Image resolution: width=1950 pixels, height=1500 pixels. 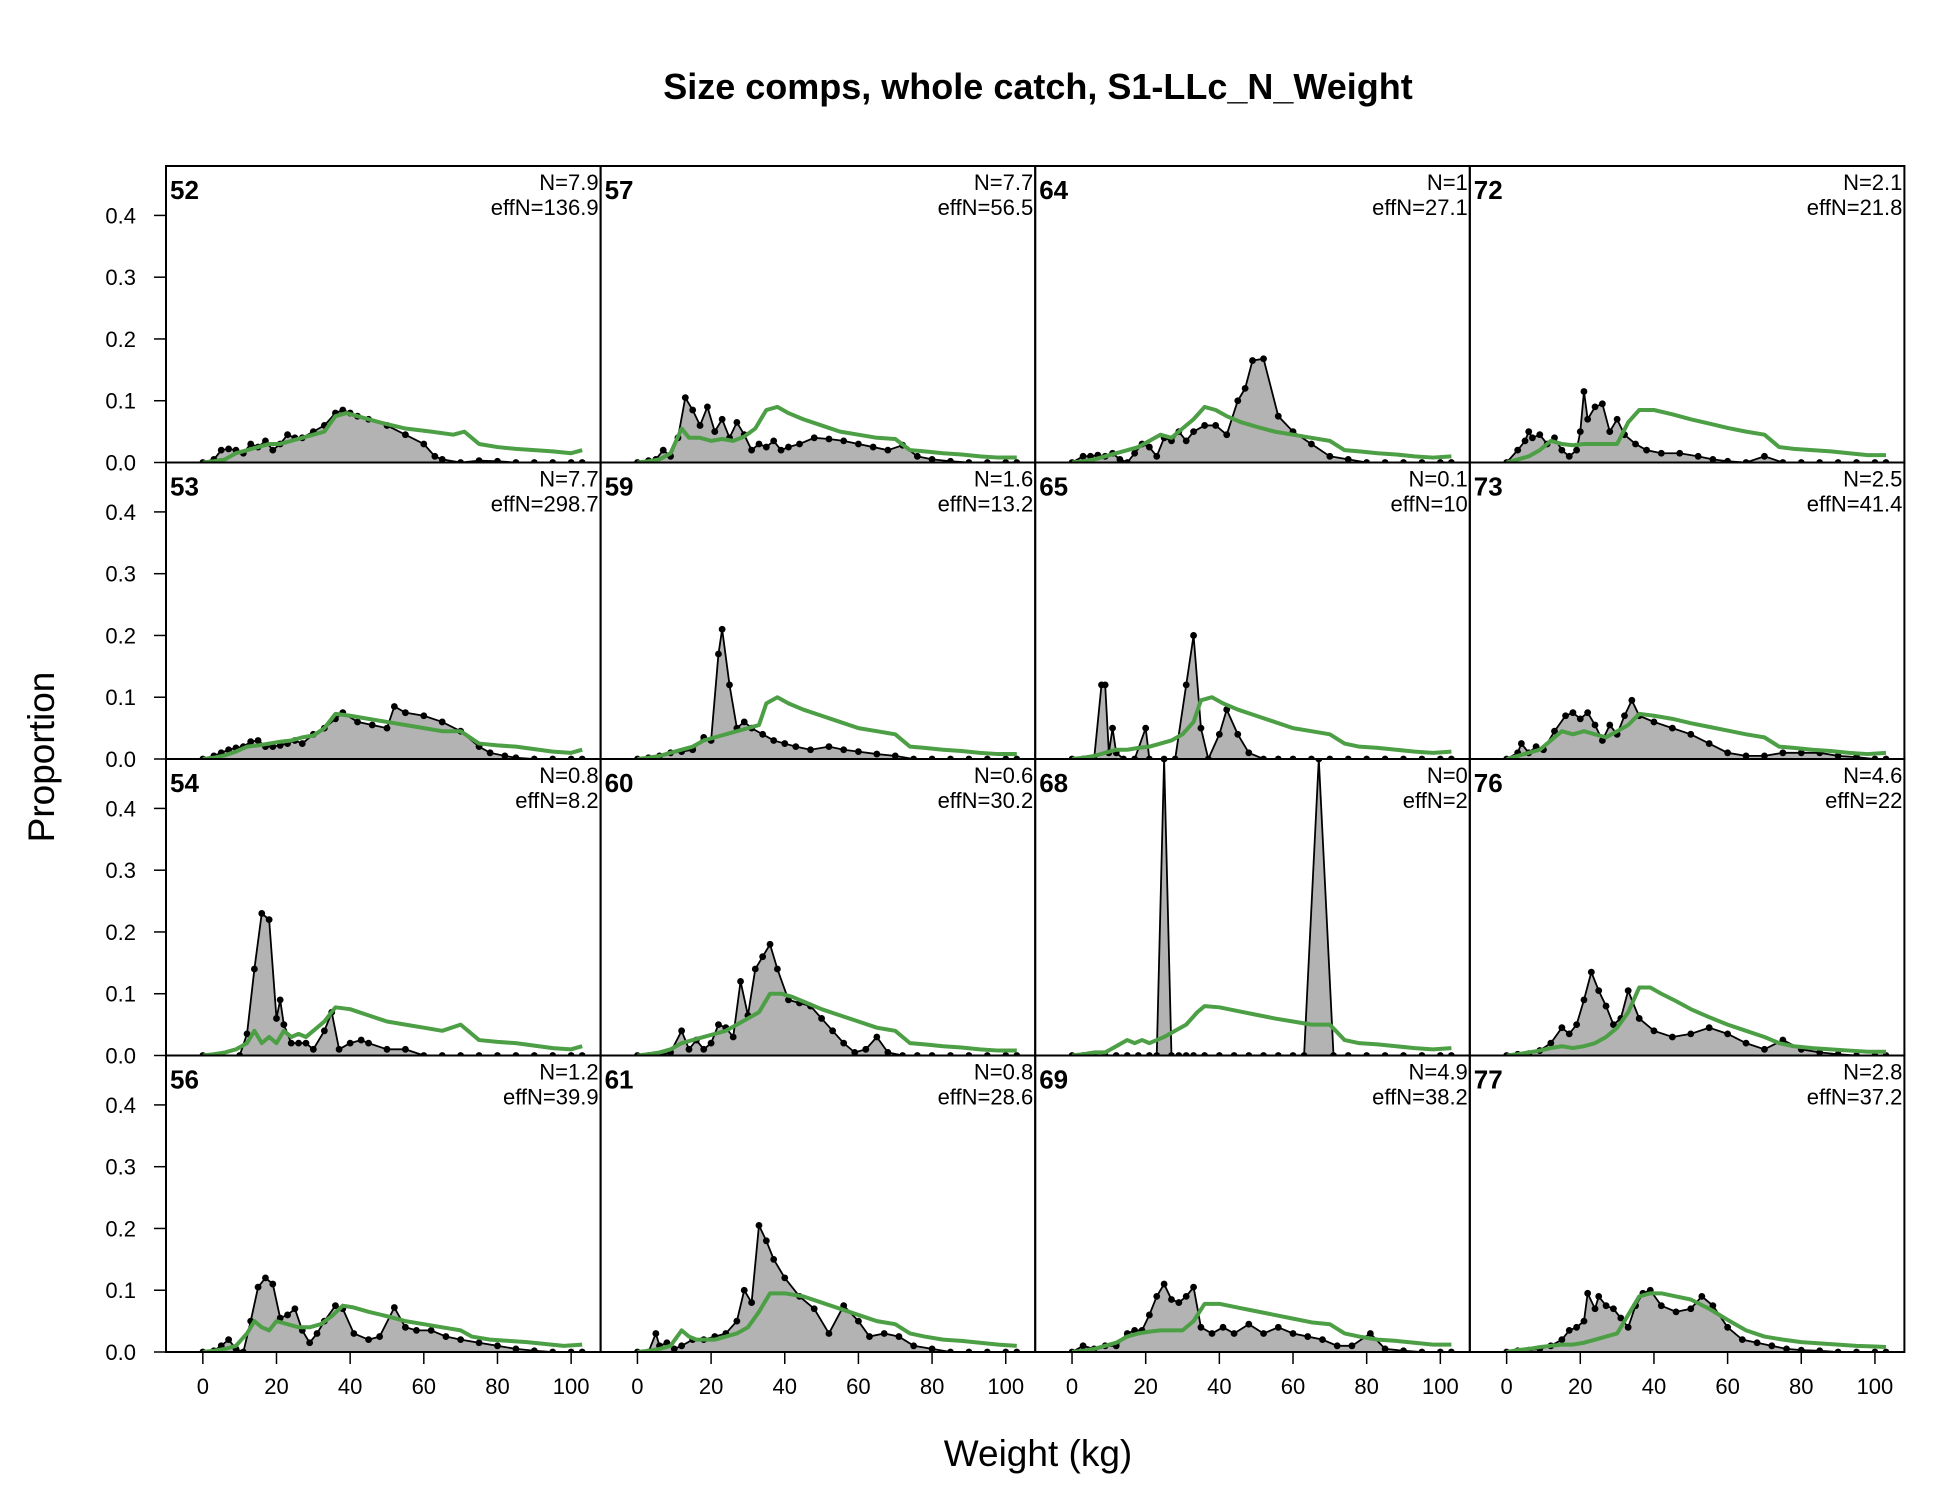 What do you see at coordinates (1038, 1453) in the screenshot?
I see `x-axis-title: Weight (kg)` at bounding box center [1038, 1453].